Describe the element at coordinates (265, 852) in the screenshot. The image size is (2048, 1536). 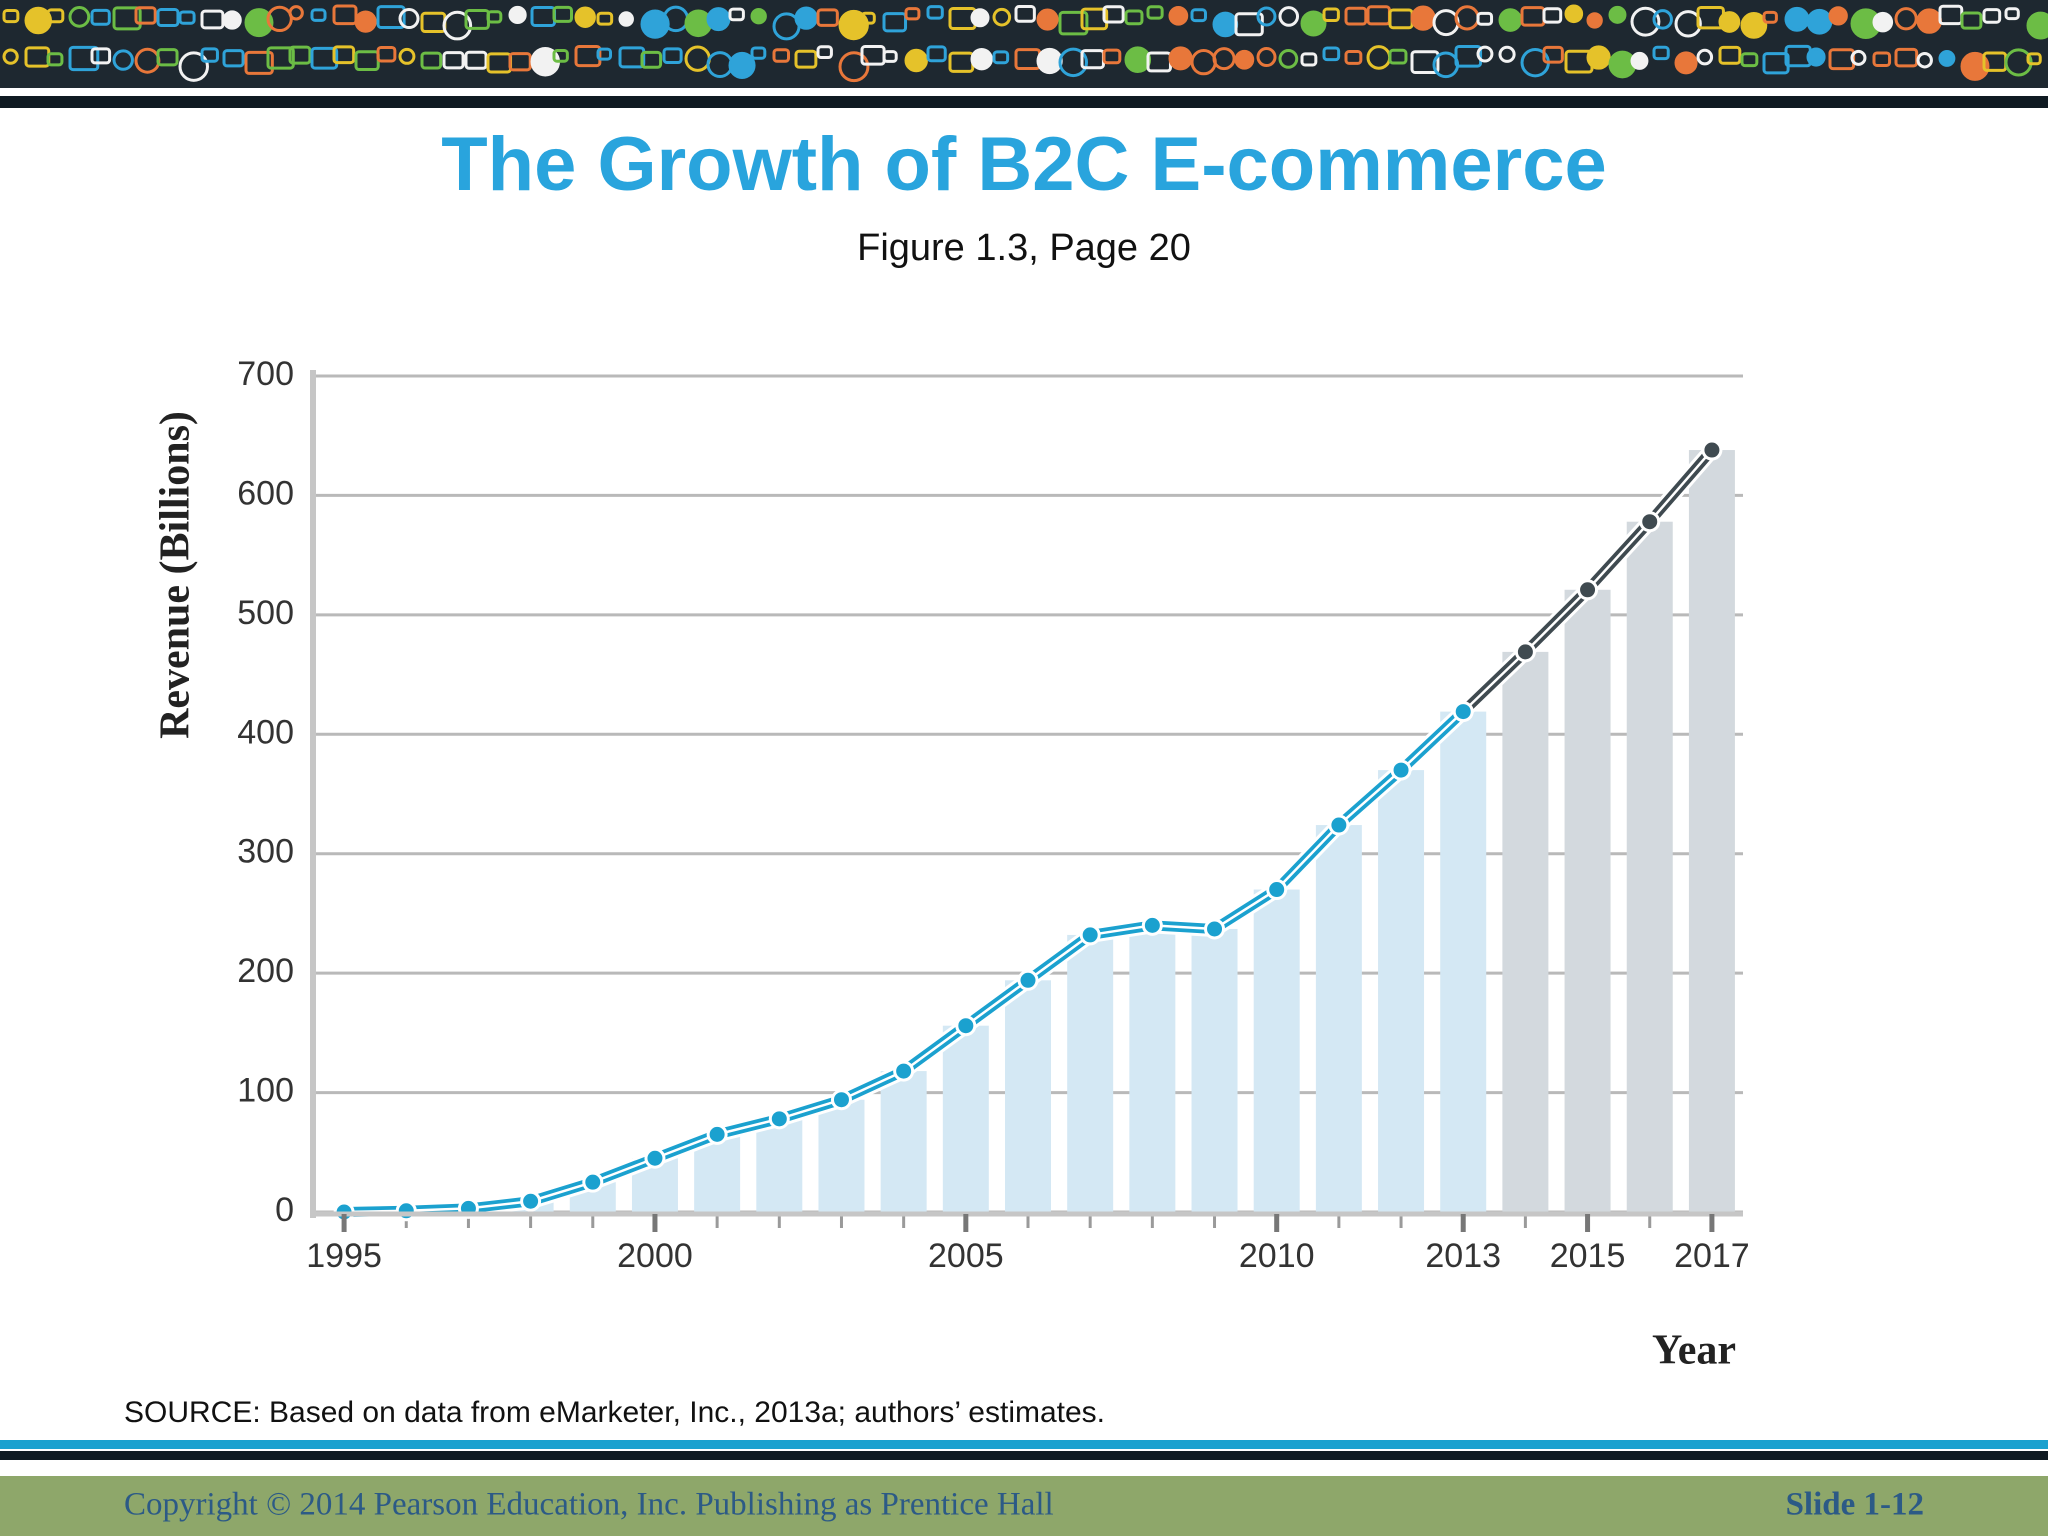
I see `y-tick-label: 300` at that location.